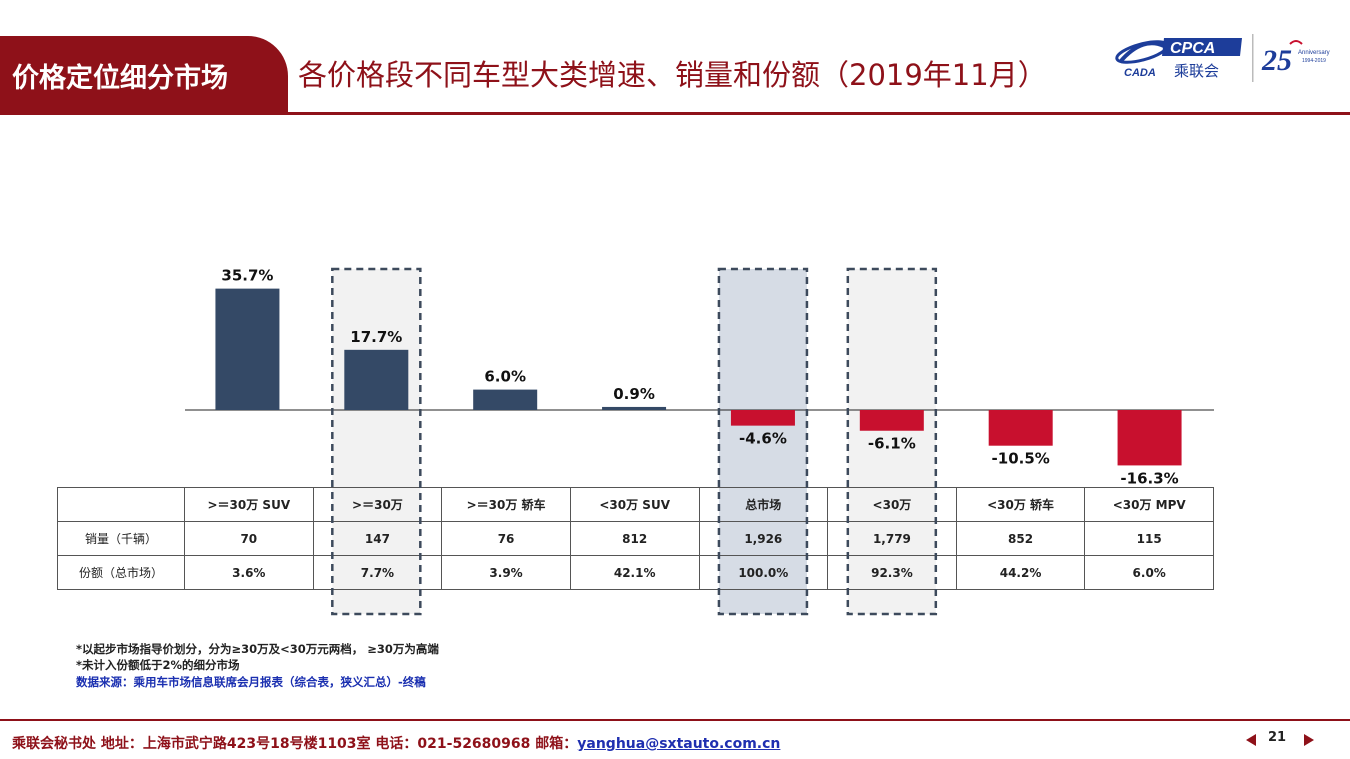 Image resolution: width=1350 pixels, height=759 pixels. I want to click on table-corner-cell, so click(121, 504).